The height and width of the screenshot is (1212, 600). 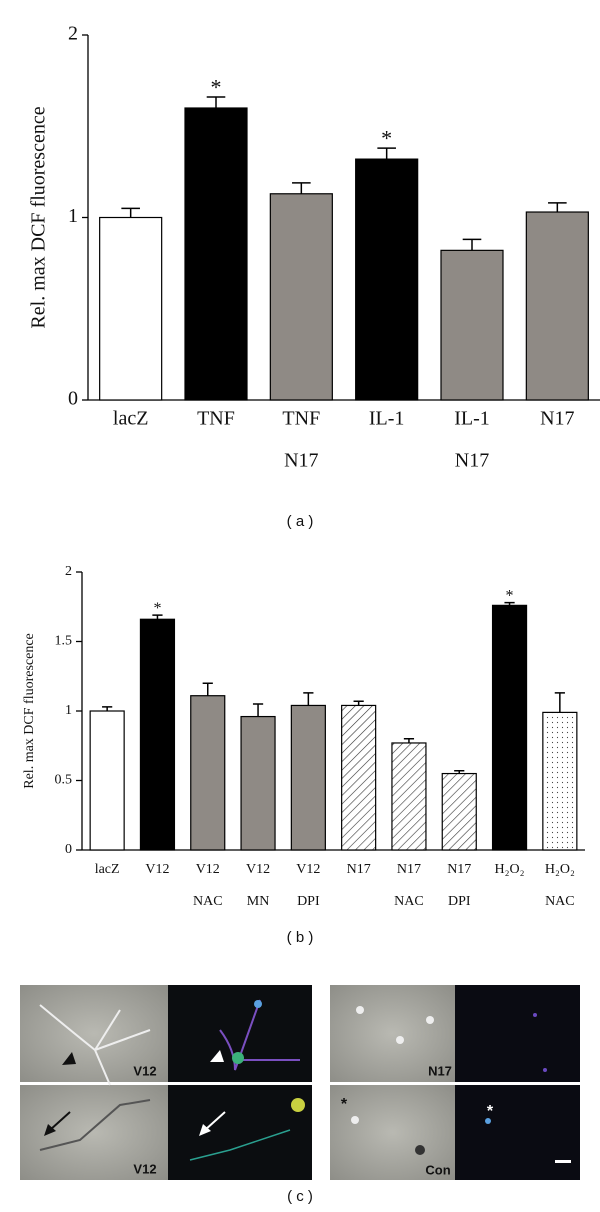 What do you see at coordinates (440, 1070) in the screenshot?
I see `image-label: N17` at bounding box center [440, 1070].